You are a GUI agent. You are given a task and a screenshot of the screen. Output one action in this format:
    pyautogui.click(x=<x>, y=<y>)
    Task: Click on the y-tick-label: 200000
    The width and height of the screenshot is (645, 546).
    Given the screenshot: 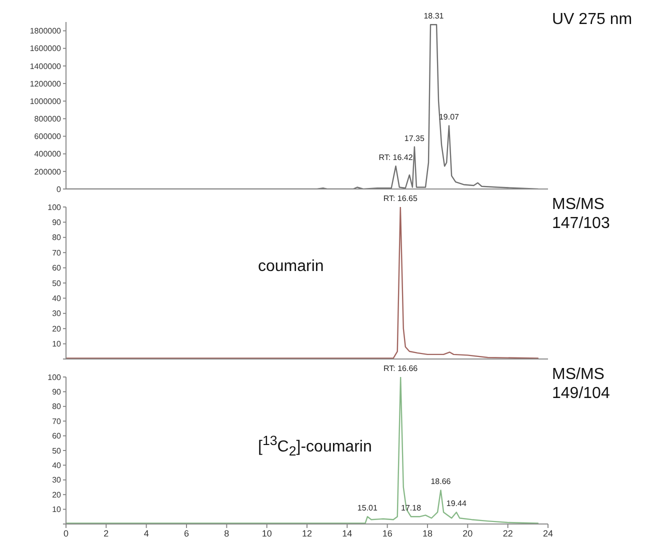 What is the action you would take?
    pyautogui.click(x=48, y=171)
    